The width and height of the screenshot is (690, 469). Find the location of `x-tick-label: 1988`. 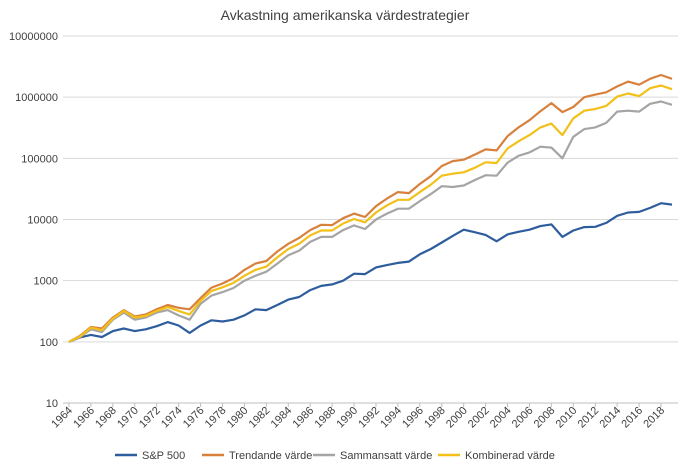

x-tick-label: 1988 is located at coordinates (325, 418).